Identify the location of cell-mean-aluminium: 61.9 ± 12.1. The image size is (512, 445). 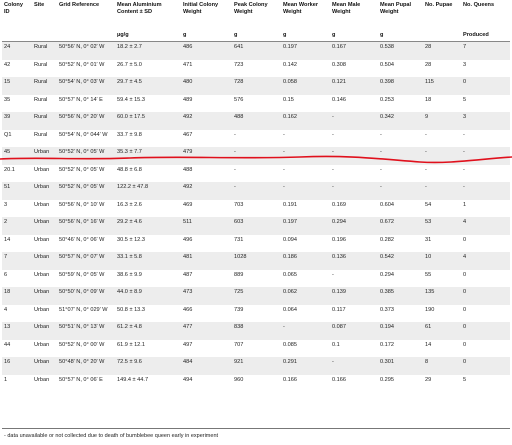
(148, 348).